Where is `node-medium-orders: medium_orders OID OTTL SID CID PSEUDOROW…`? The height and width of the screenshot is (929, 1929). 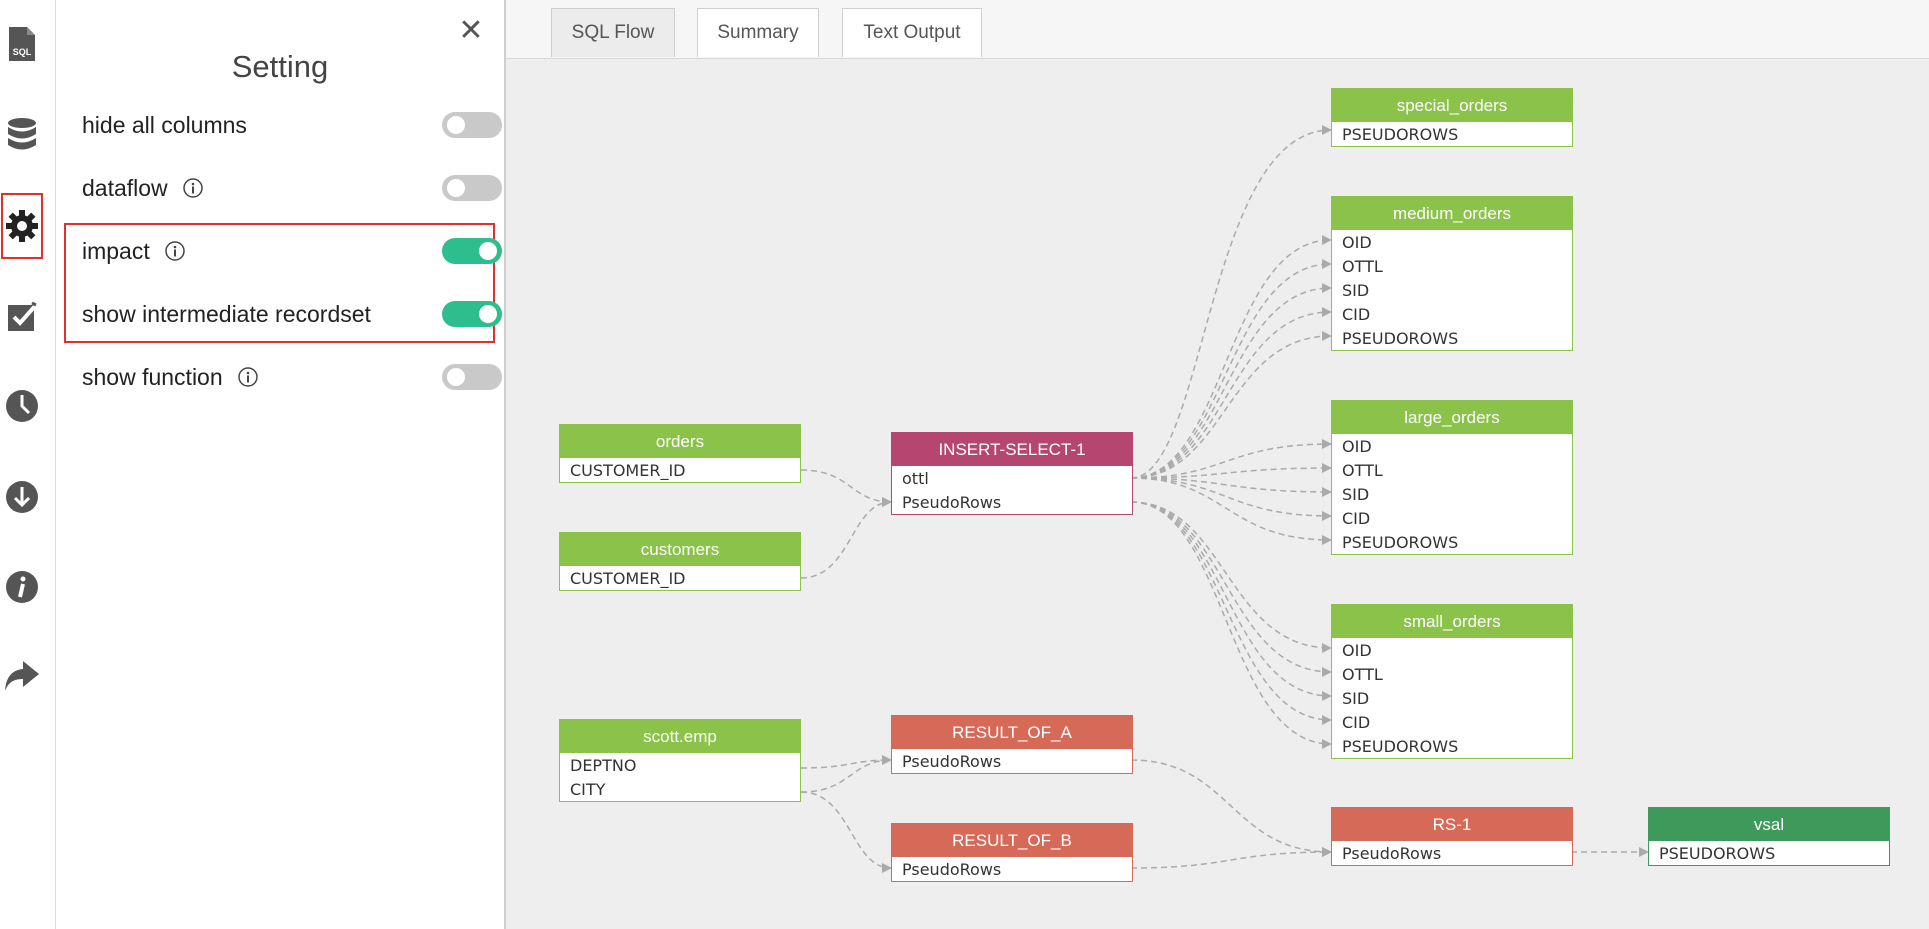
node-medium-orders: medium_orders OID OTTL SID CID PSEUDOROW… is located at coordinates (1452, 273).